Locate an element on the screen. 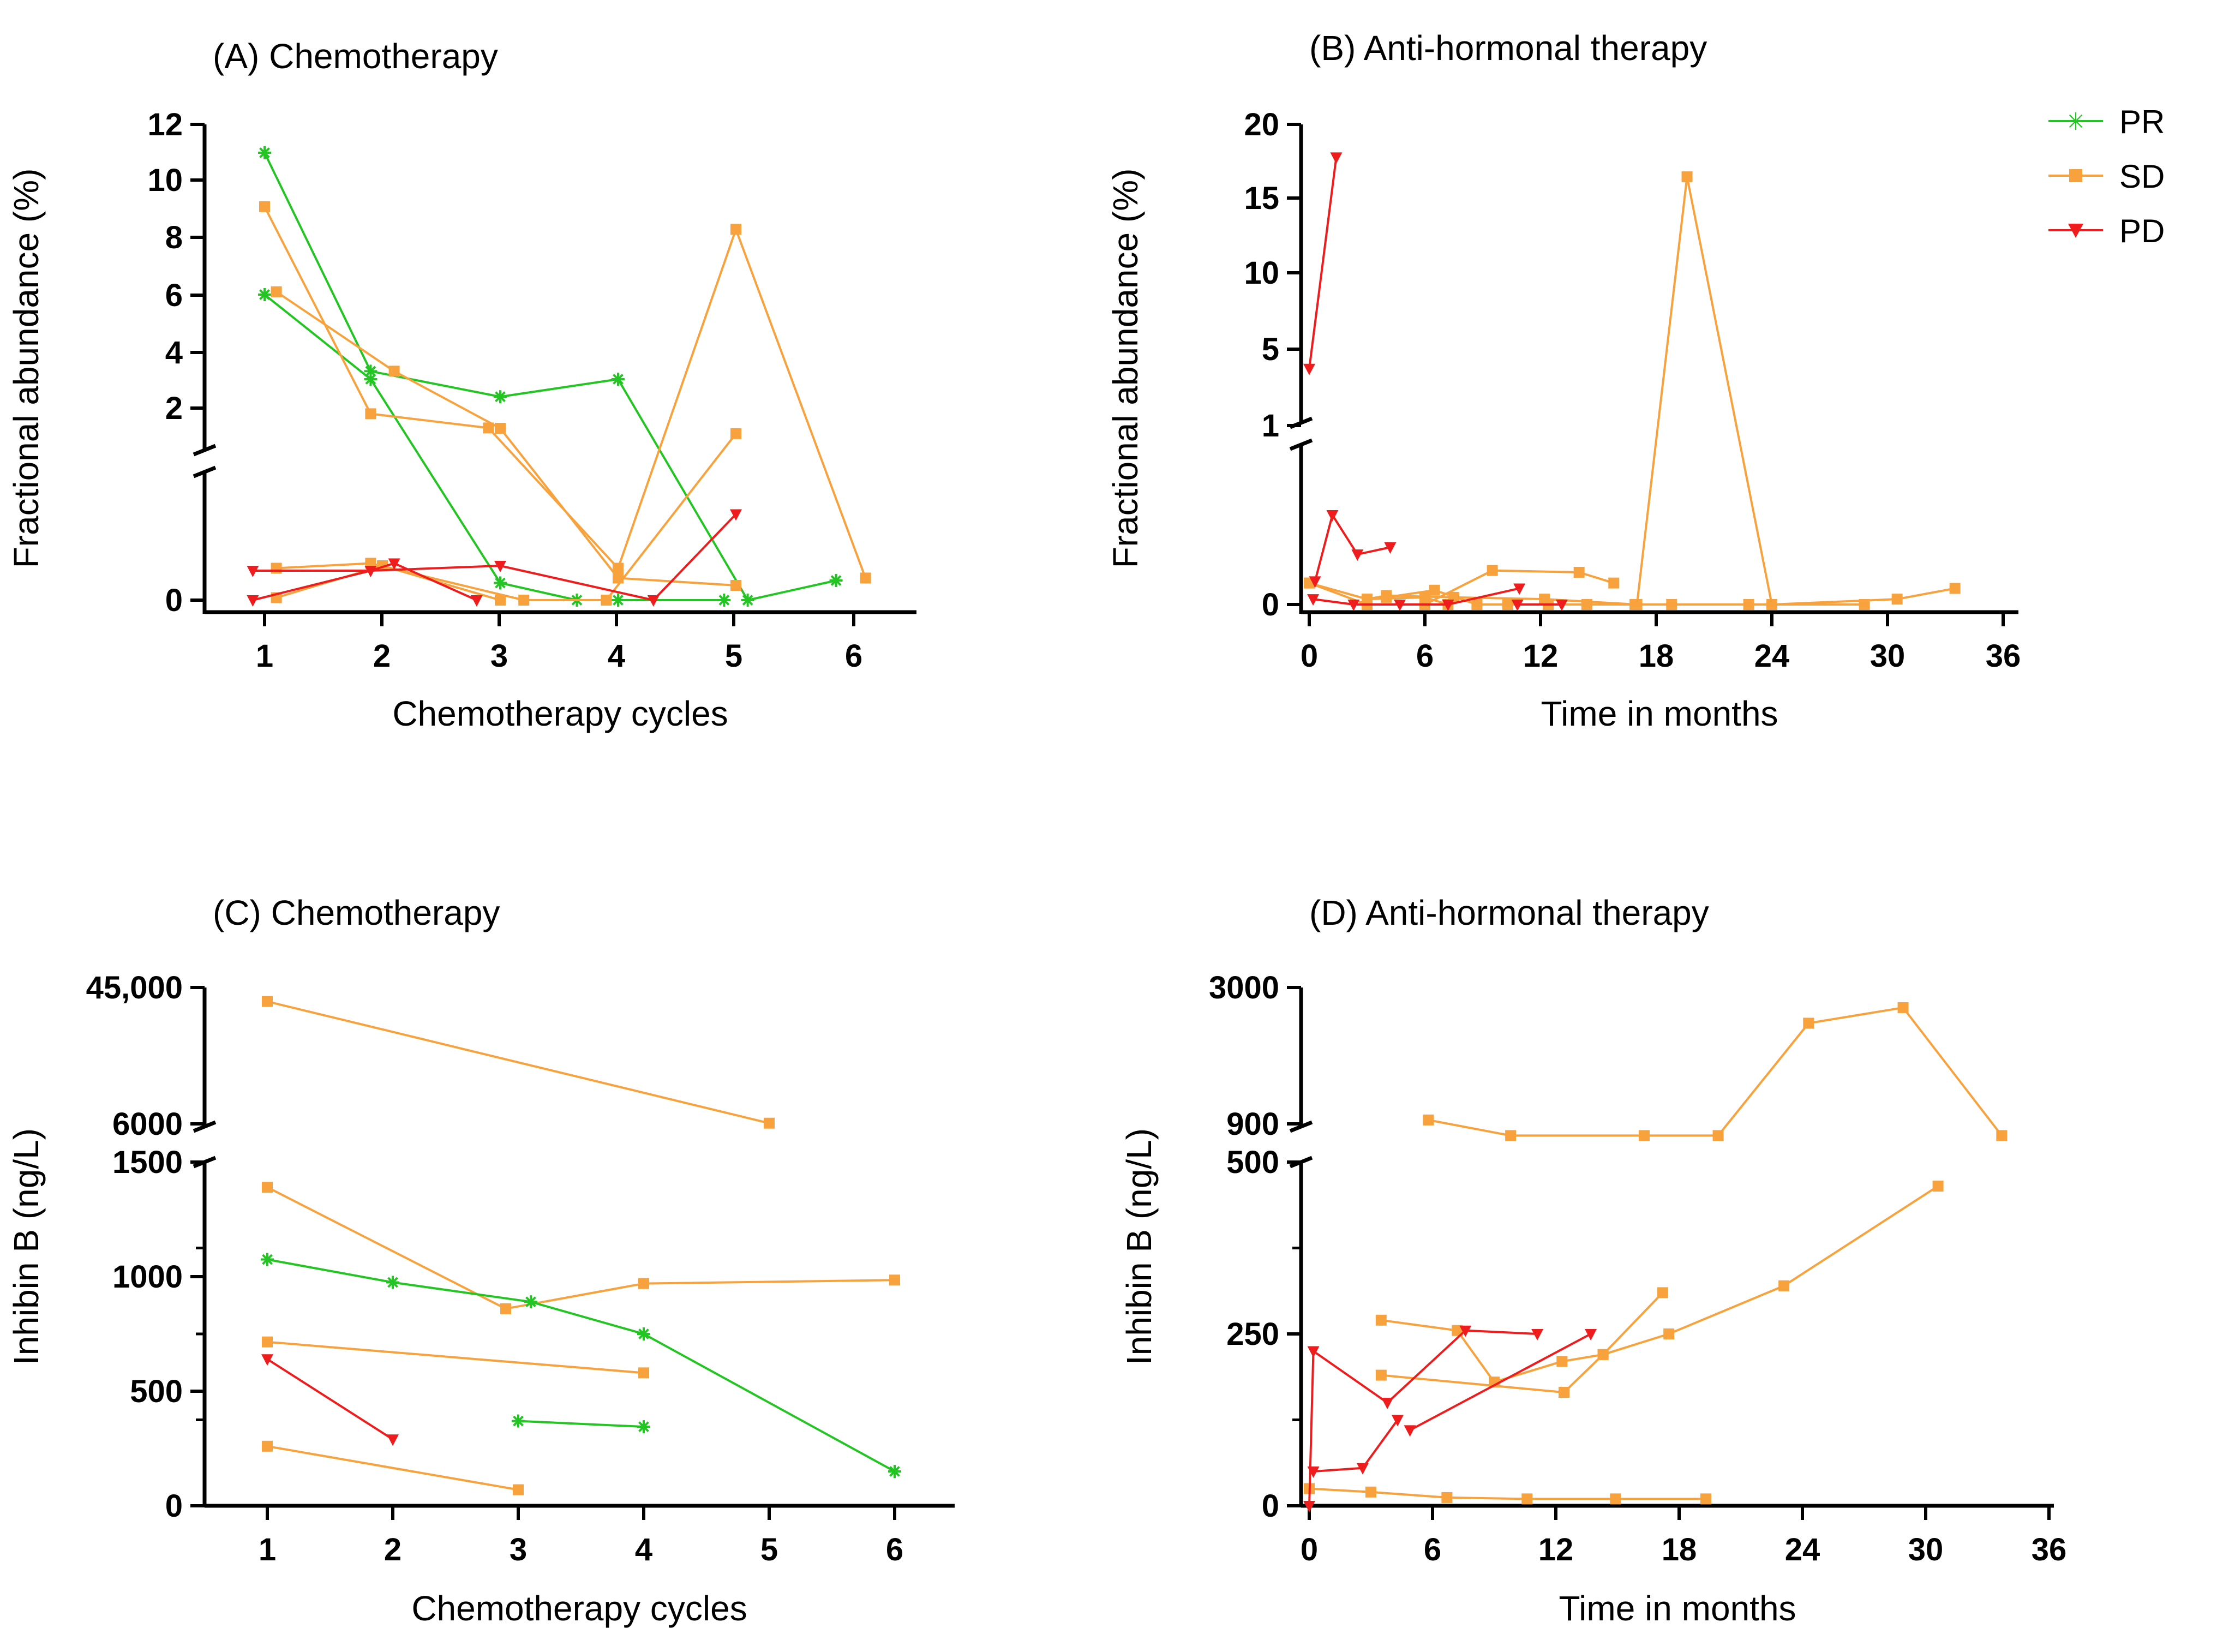 The width and height of the screenshot is (2229, 1652). y-tick-label: 3000 is located at coordinates (1244, 987).